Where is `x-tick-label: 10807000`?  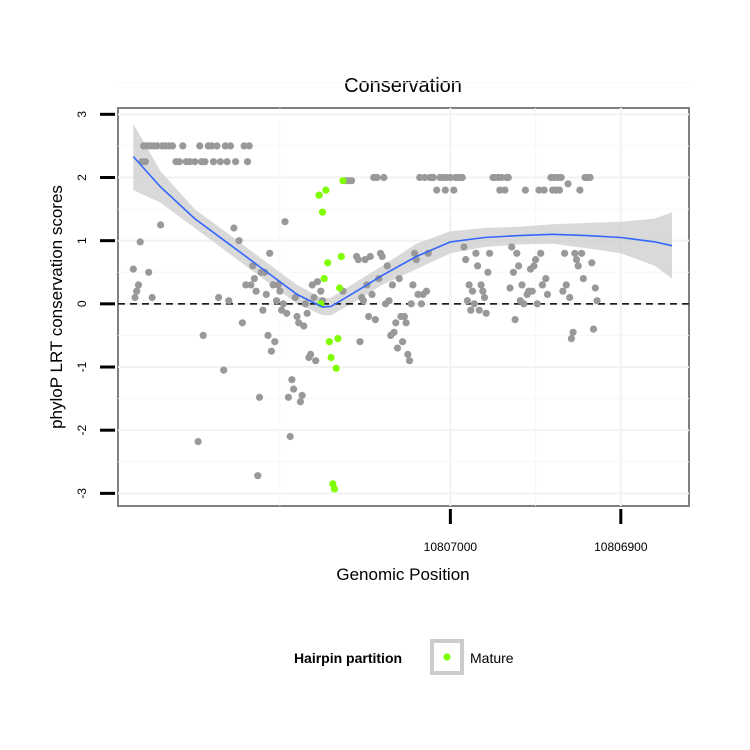
x-tick-label: 10807000 is located at coordinates (451, 547).